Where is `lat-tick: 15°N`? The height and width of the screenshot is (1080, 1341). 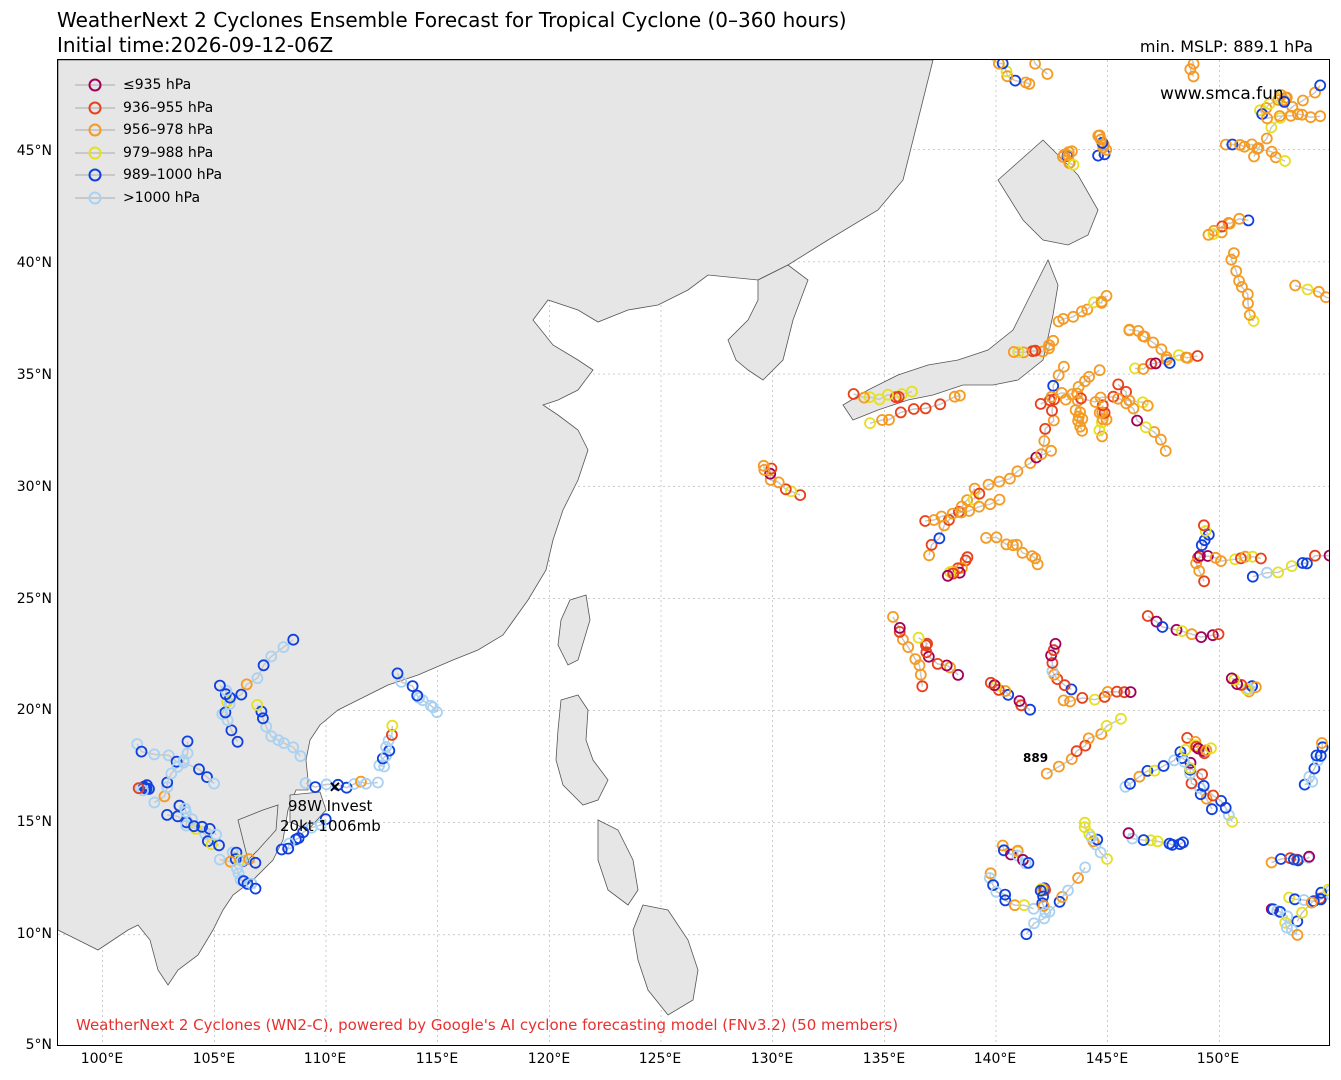 lat-tick: 15°N is located at coordinates (34, 822).